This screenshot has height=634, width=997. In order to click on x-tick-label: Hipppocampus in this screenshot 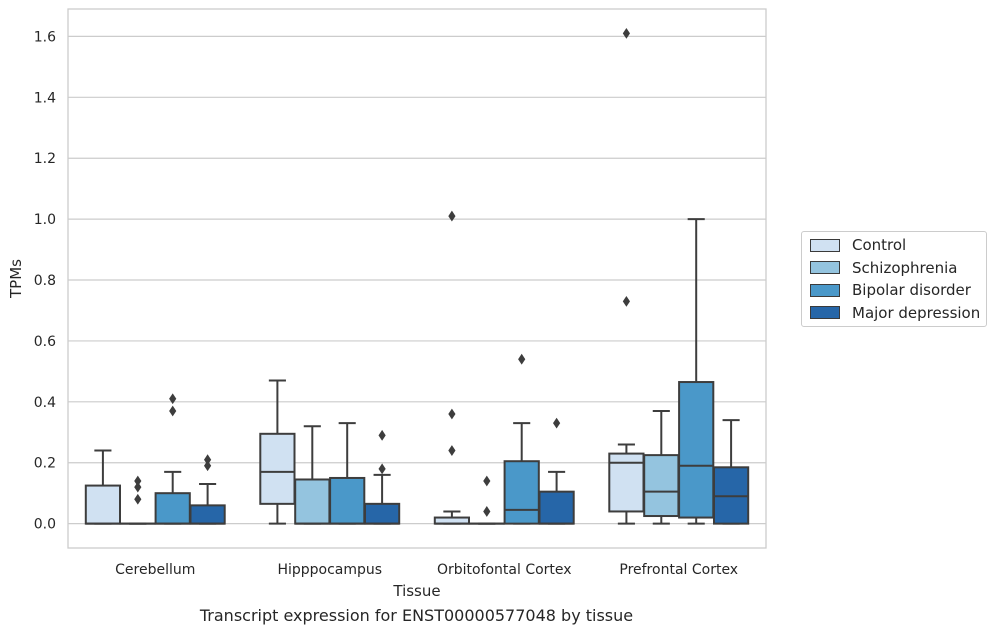, I will do `click(329, 570)`.